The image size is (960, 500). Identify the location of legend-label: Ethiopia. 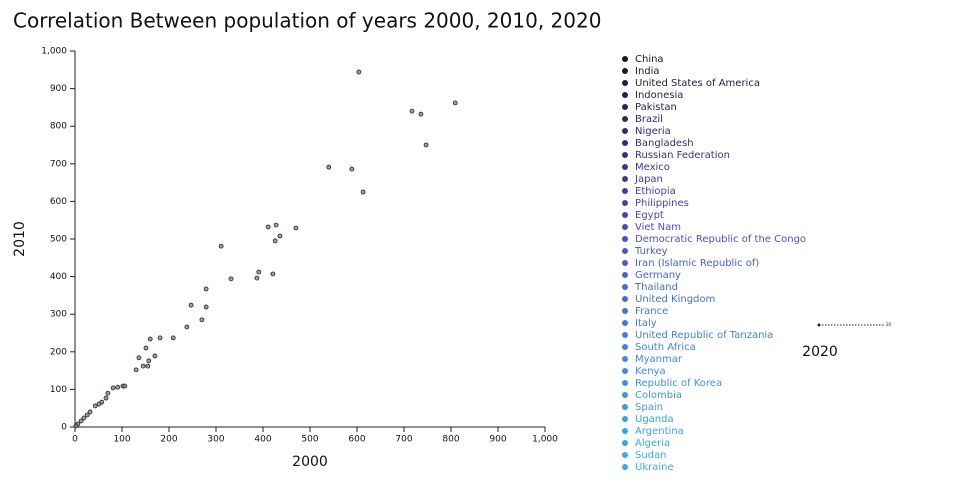
(655, 191).